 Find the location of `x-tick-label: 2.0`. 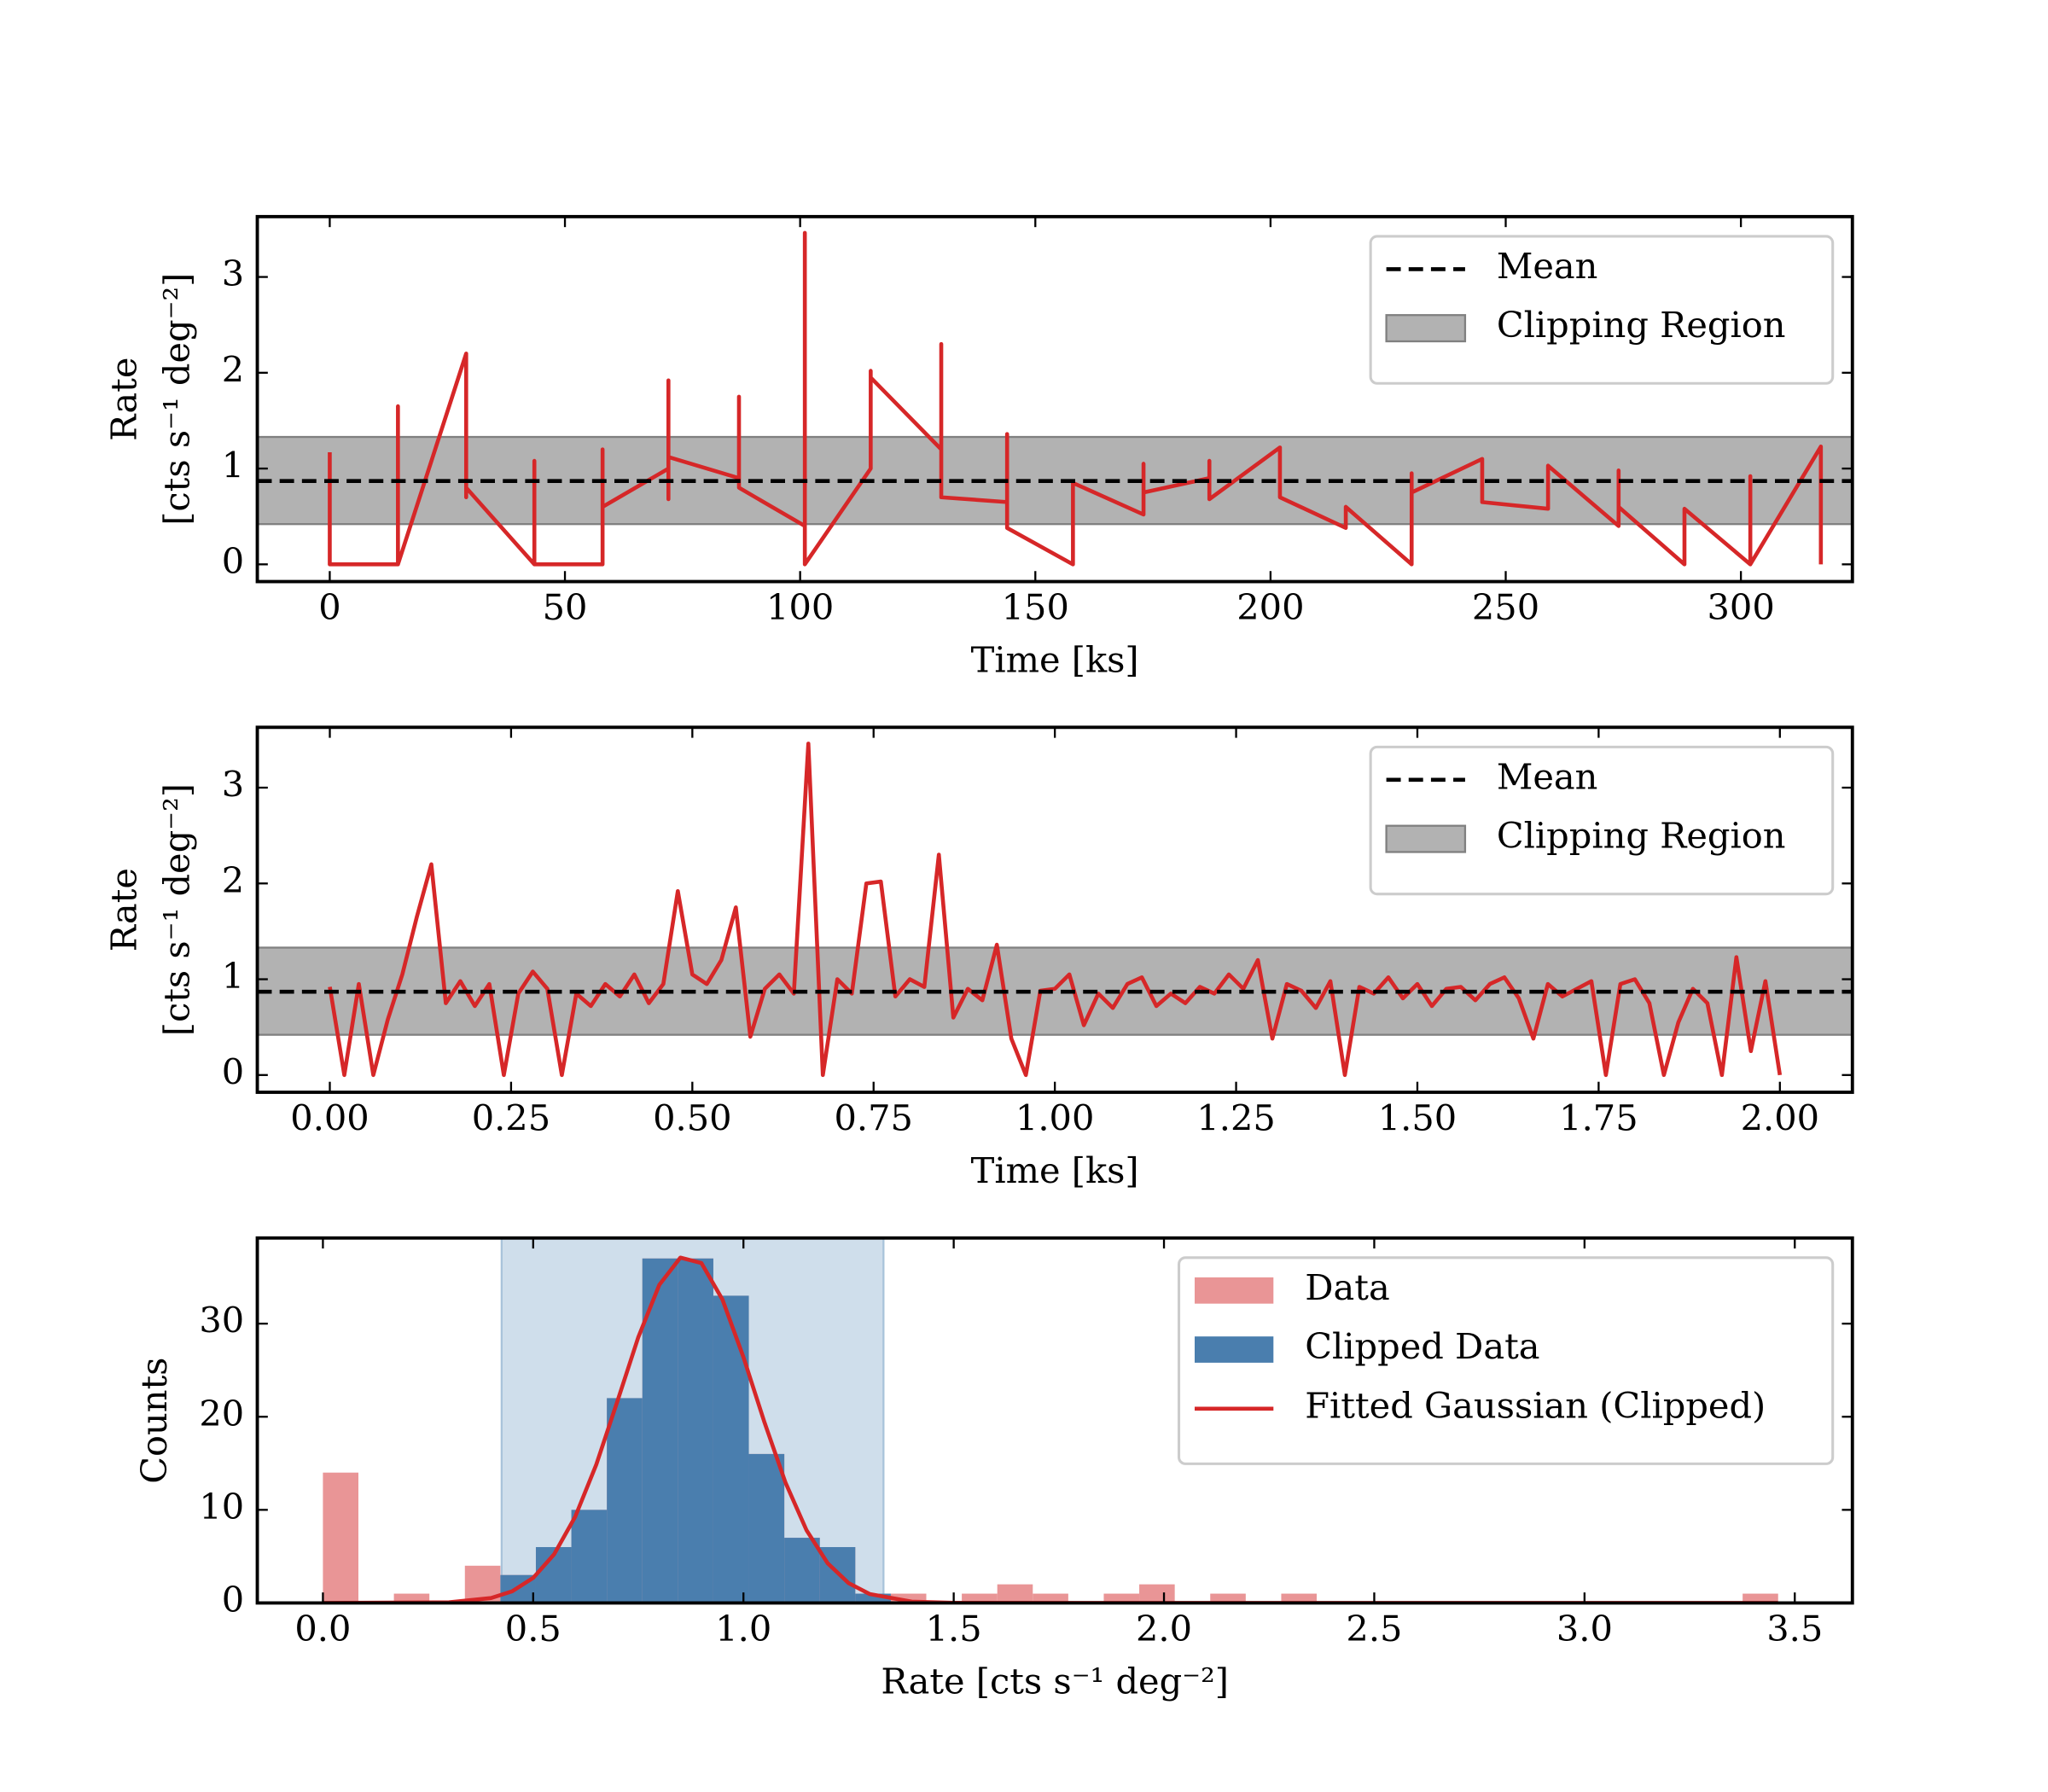

x-tick-label: 2.0 is located at coordinates (1164, 1628).